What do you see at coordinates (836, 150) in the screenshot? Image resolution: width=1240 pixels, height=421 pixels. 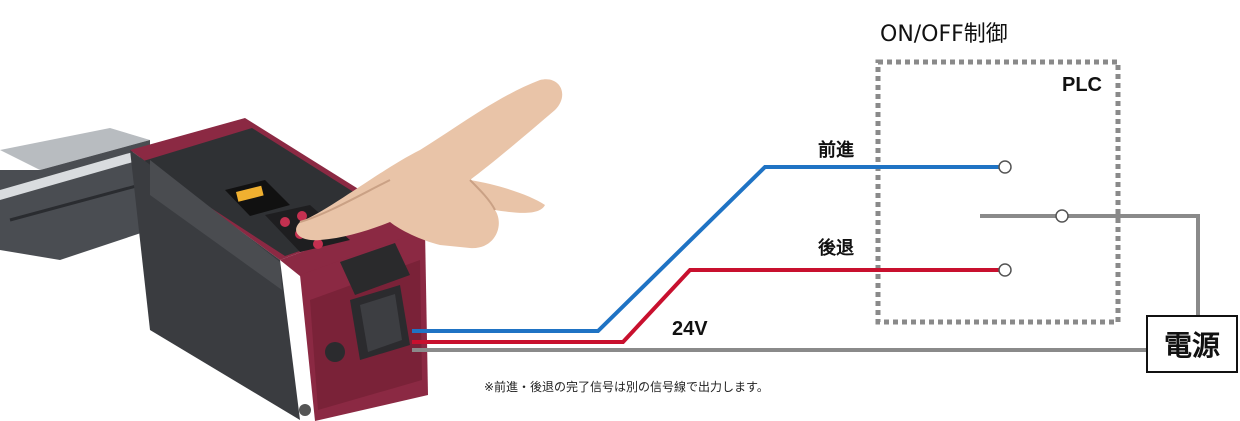 I see `forward-signal-label: 前進` at bounding box center [836, 150].